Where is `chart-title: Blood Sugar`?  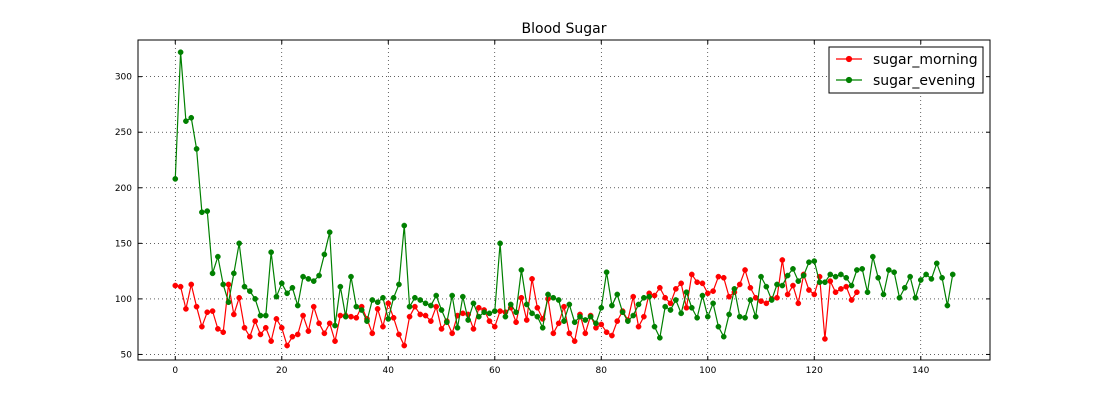 chart-title: Blood Sugar is located at coordinates (564, 29).